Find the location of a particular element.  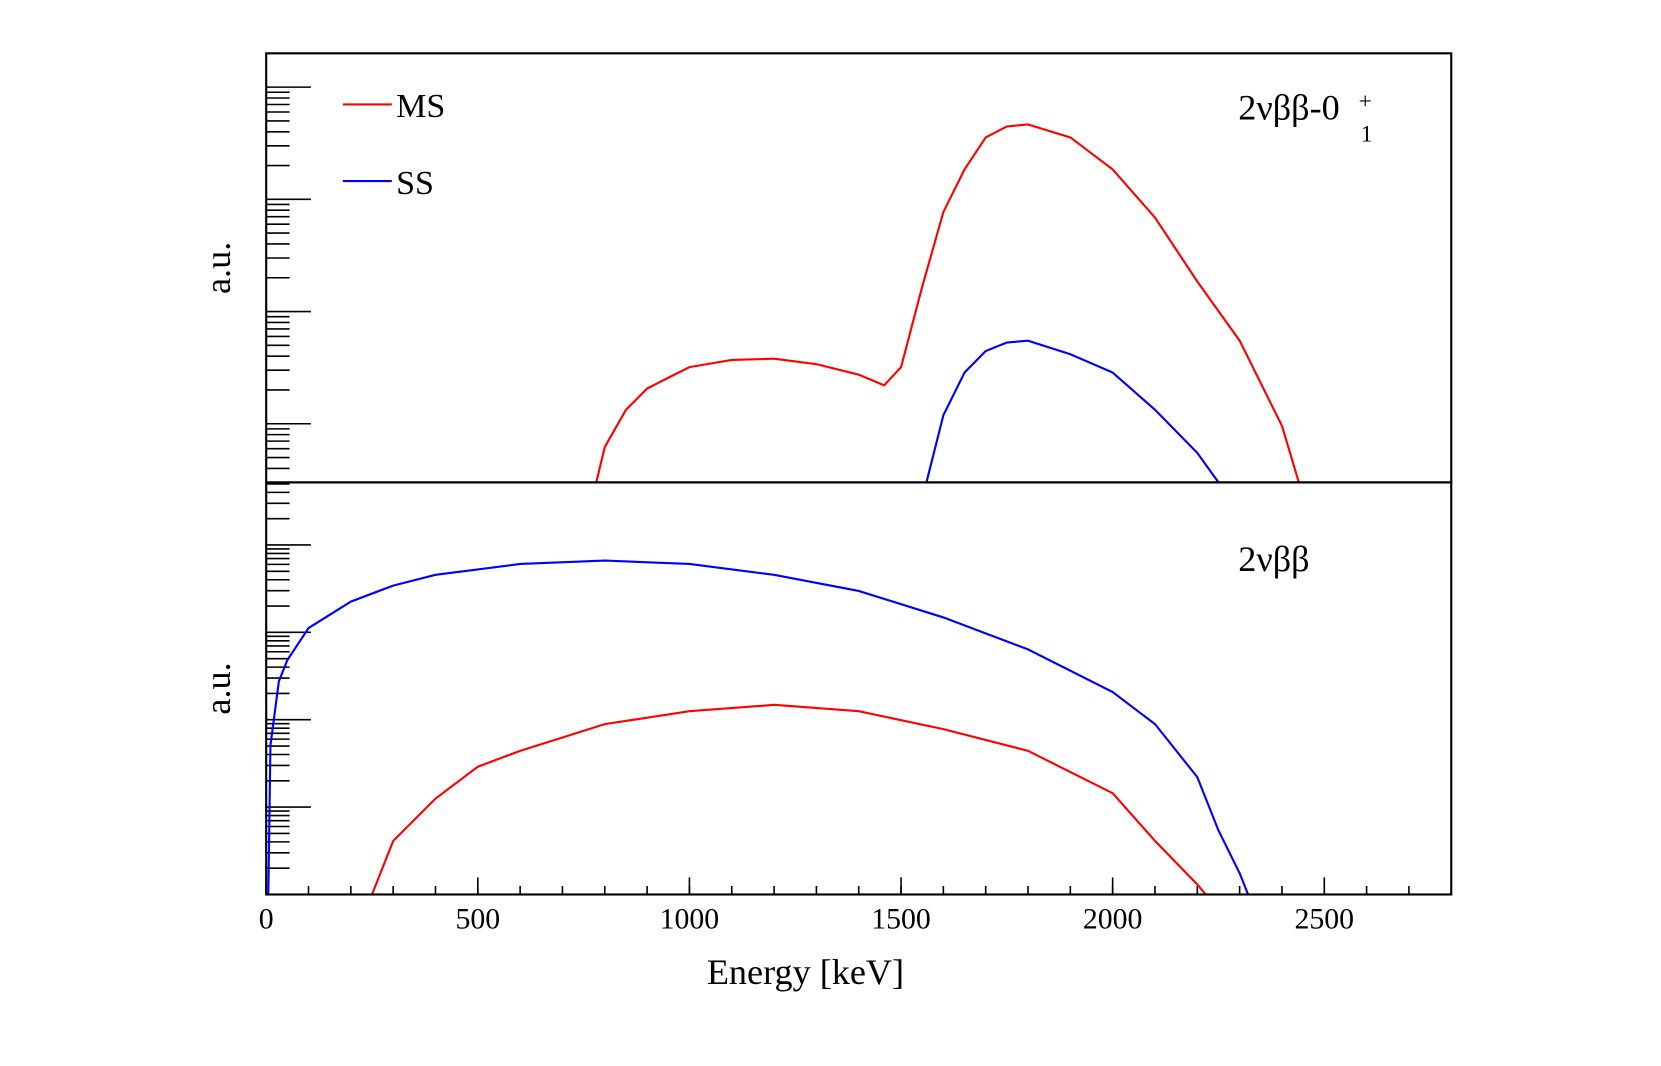

x-tick-label: 0 is located at coordinates (266, 919).